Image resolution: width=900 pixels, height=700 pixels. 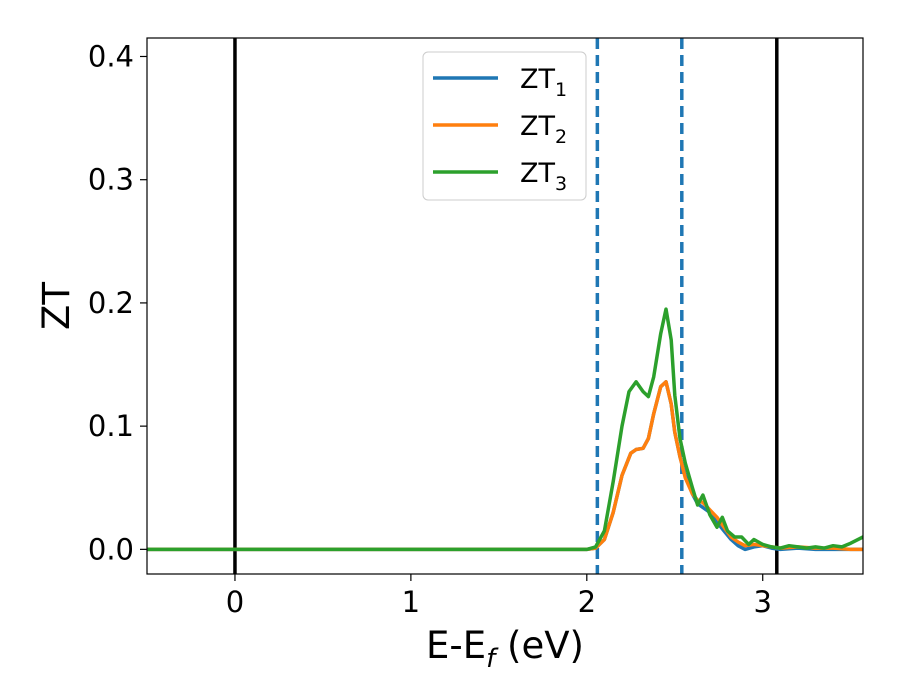 I want to click on y-tick-label: 0.4, so click(x=111, y=56).